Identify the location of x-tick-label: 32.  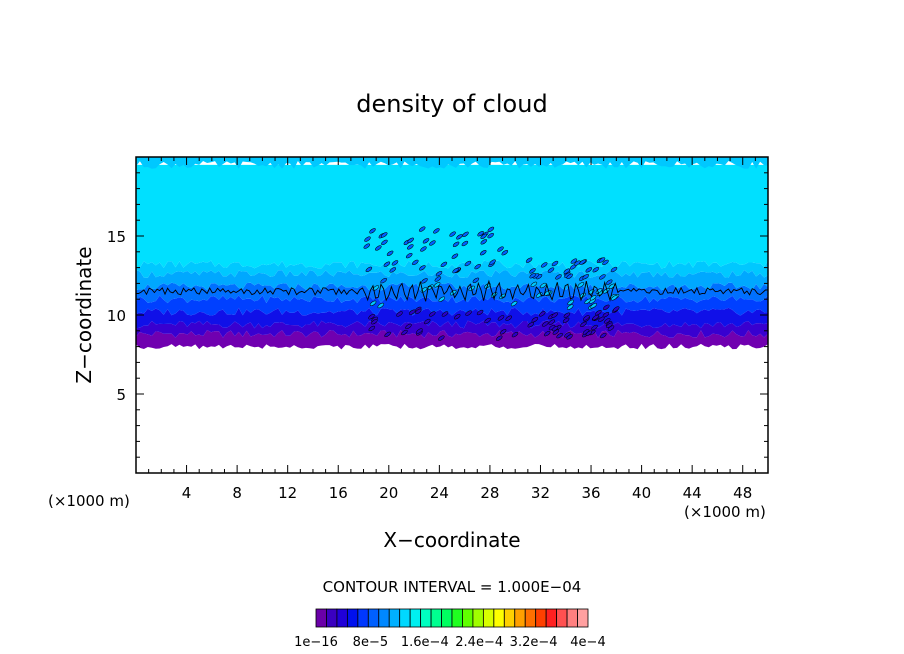
(540, 493).